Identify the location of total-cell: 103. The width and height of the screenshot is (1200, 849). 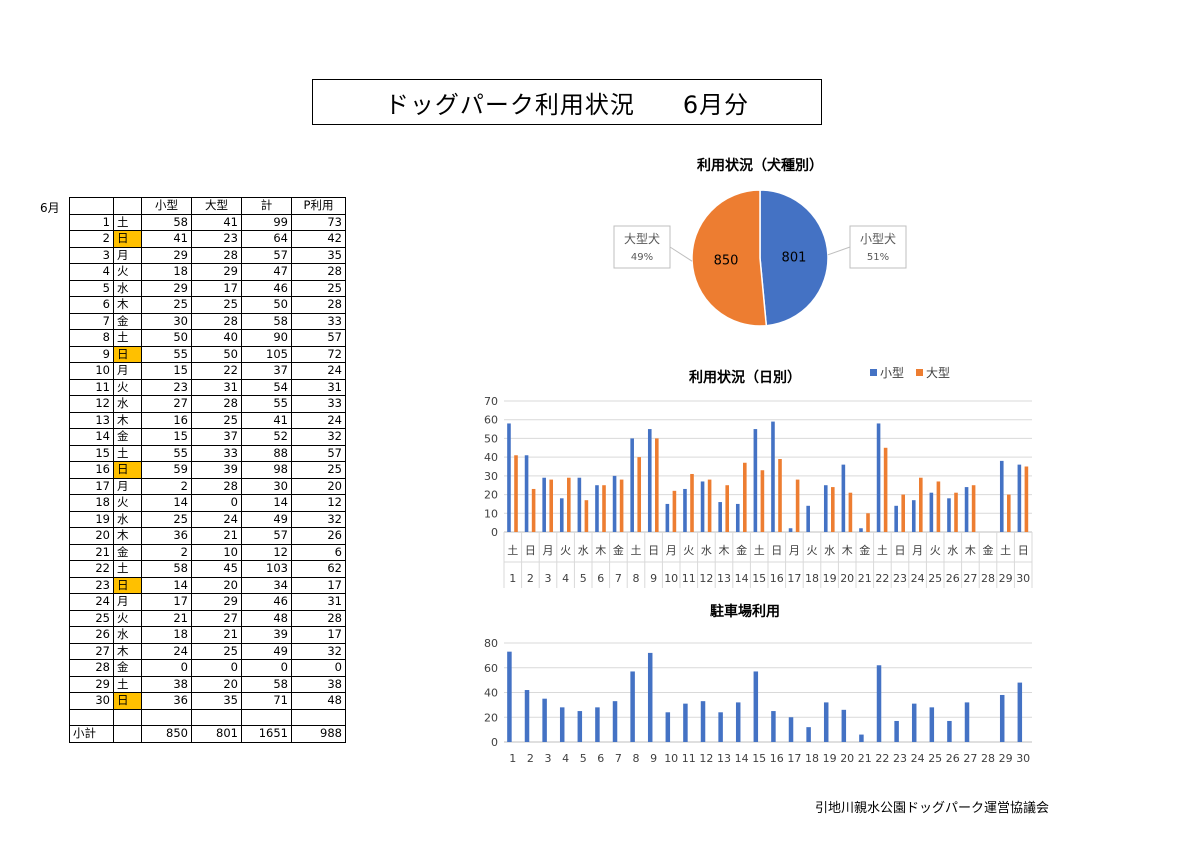
(266, 569).